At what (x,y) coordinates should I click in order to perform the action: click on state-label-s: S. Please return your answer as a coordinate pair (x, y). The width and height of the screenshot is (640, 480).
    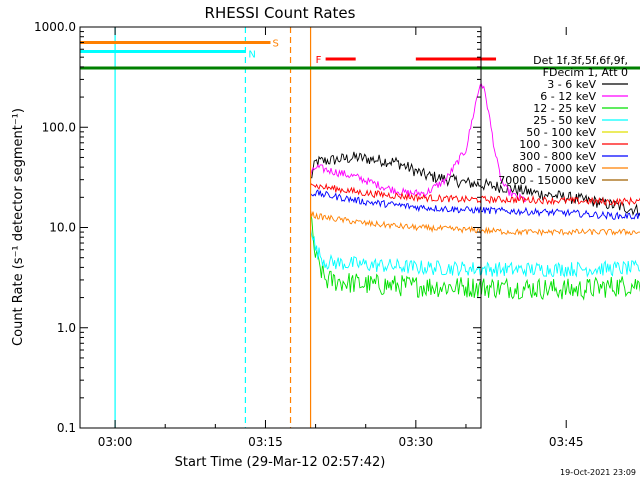
    Looking at the image, I should click on (275, 44).